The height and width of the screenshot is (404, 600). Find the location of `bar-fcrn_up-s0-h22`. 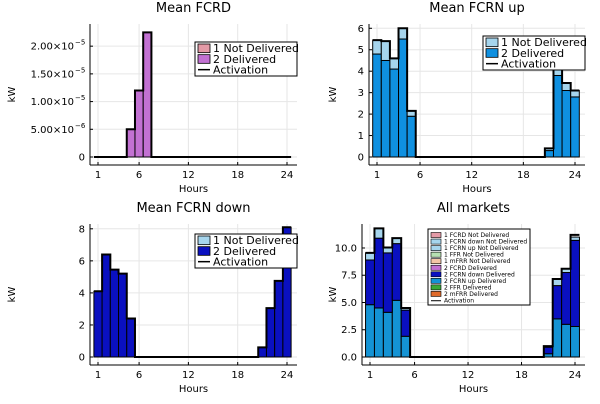

bar-fcrn_up-s0-h22 is located at coordinates (557, 116).